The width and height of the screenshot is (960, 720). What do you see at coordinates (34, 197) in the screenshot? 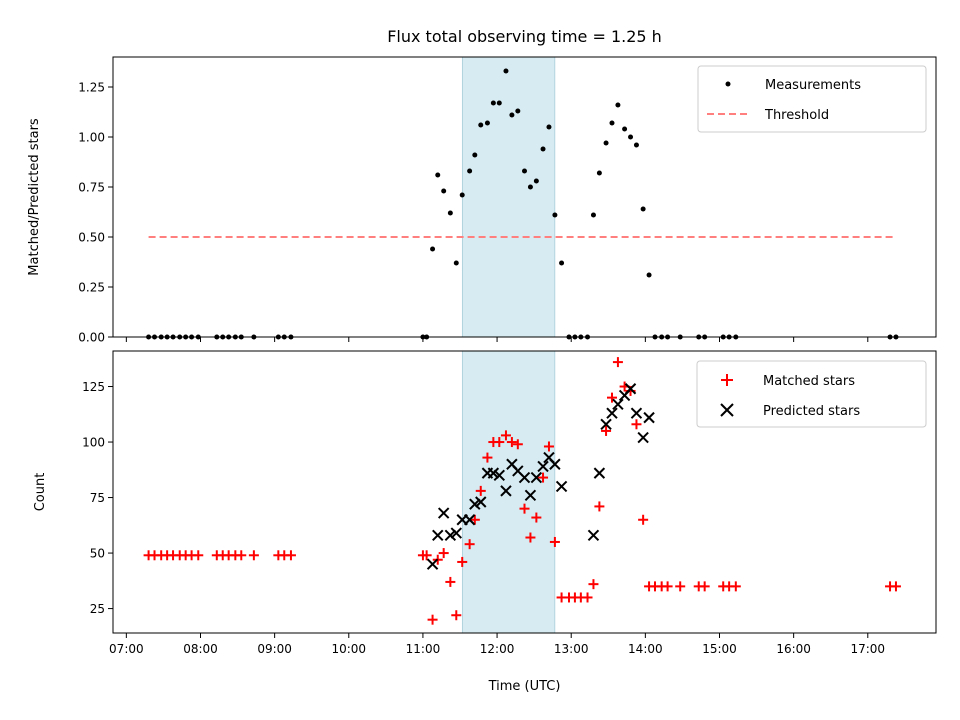
I see `top-ylabel: Matched/Predicted stars` at bounding box center [34, 197].